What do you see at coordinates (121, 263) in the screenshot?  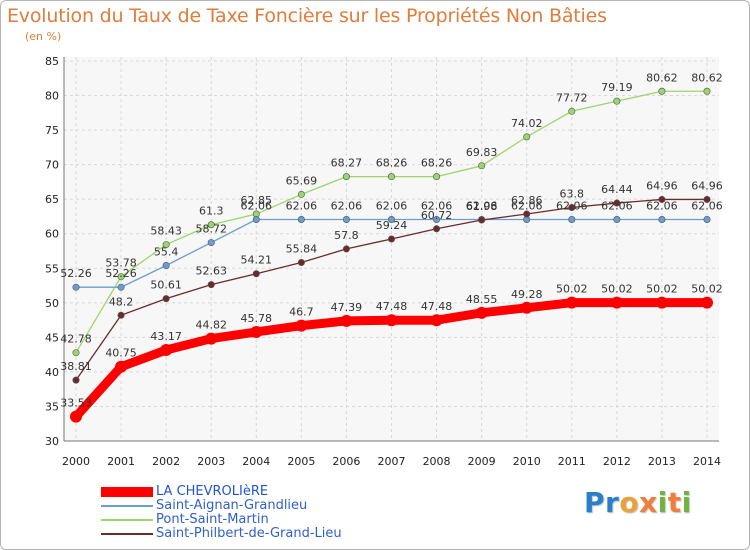 I see `data-label-2: 53.78` at bounding box center [121, 263].